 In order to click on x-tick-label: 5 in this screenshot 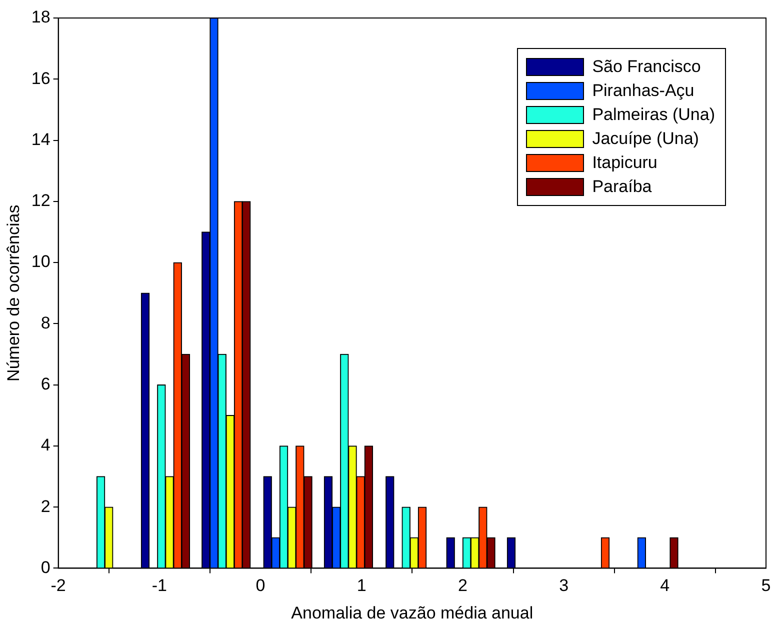, I will do `click(766, 586)`.